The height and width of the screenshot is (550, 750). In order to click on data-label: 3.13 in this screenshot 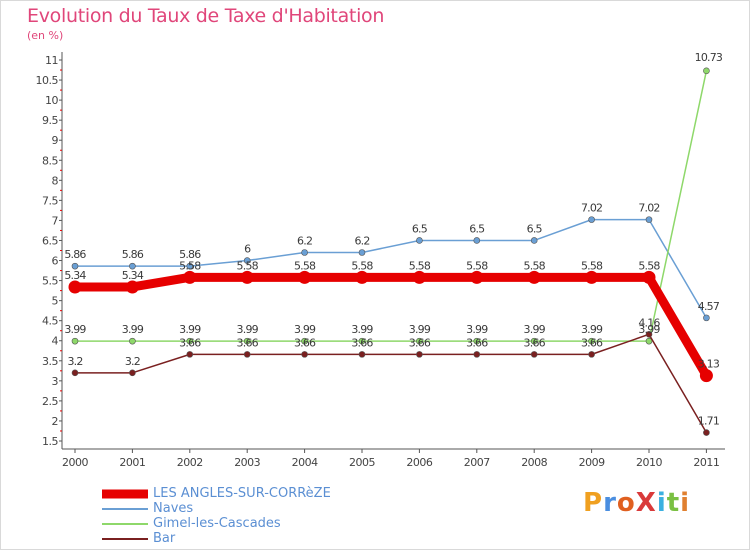, I will do `click(709, 364)`.